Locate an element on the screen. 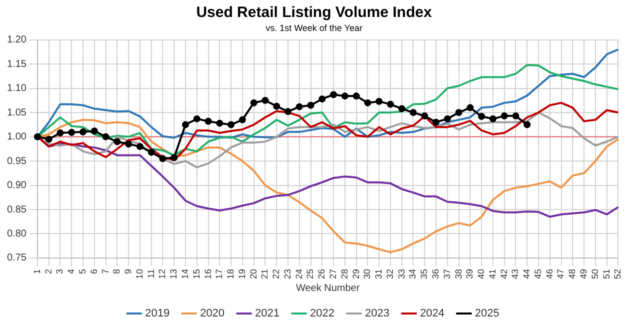  x-tick-label: 37 is located at coordinates (447, 274).